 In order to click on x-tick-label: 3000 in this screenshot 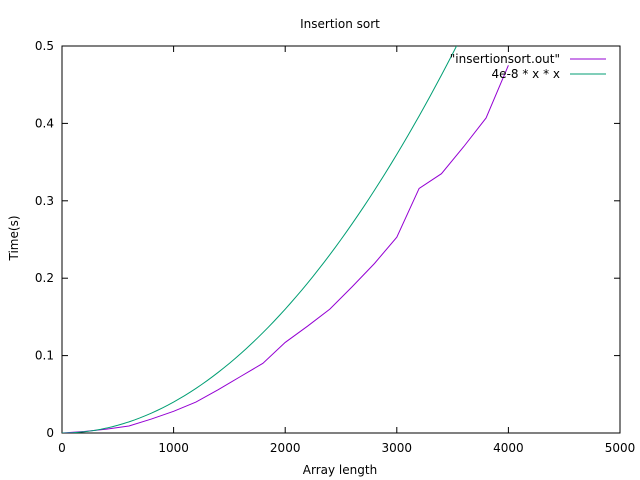, I will do `click(397, 448)`.